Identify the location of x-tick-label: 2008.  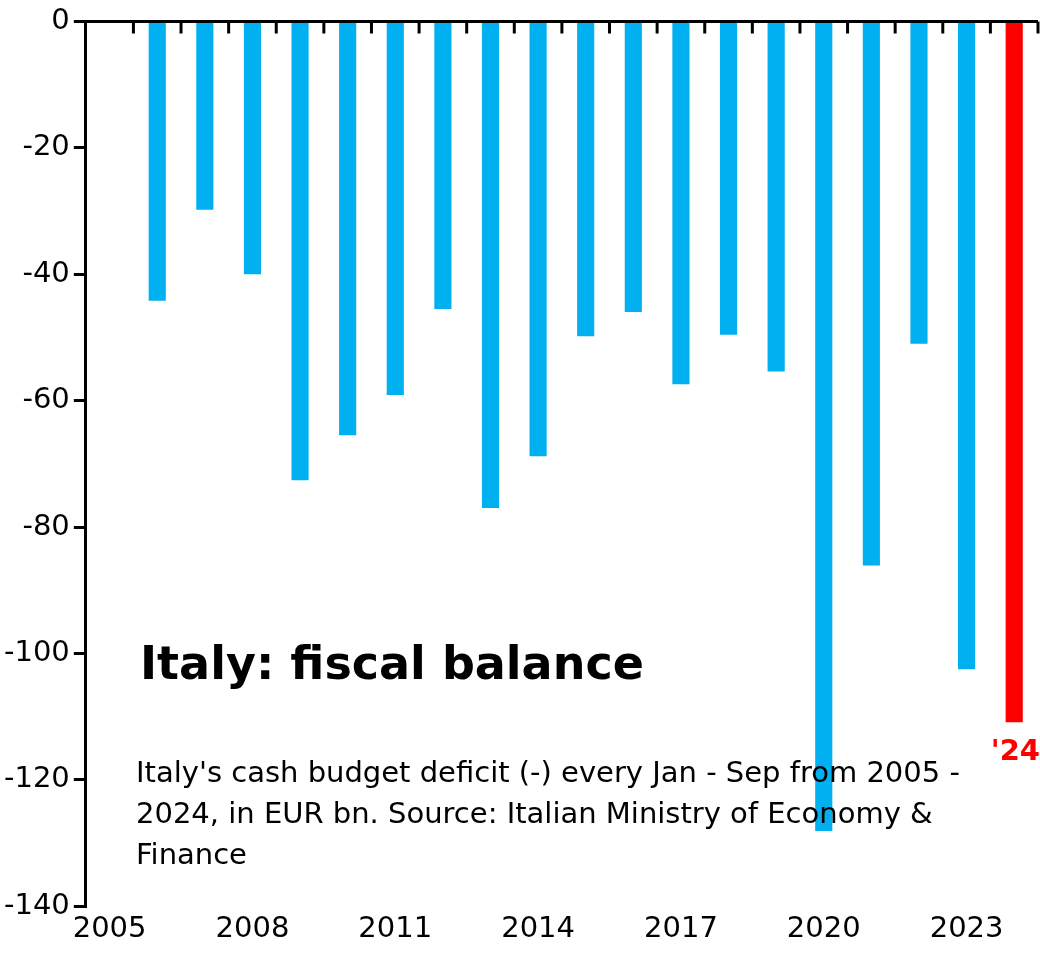
(252, 927).